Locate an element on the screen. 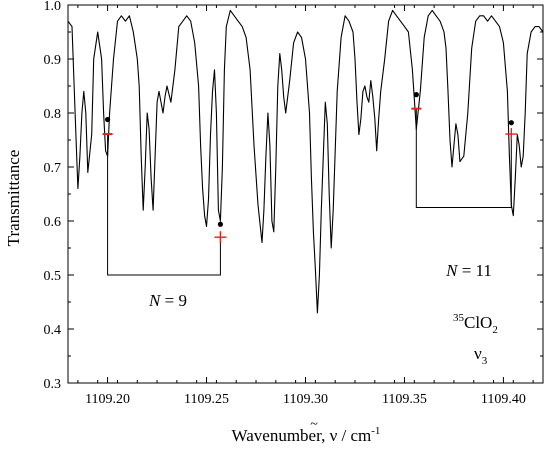 The height and width of the screenshot is (451, 550). label-n-equals-11: N = 11 is located at coordinates (468, 270).